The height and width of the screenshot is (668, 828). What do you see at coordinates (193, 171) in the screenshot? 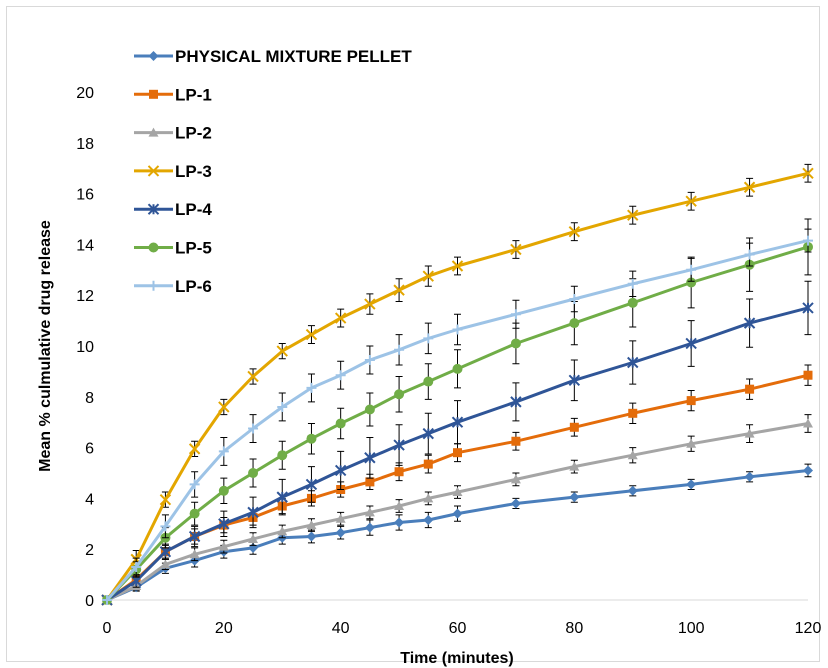
I see `legend-label: LP-3` at bounding box center [193, 171].